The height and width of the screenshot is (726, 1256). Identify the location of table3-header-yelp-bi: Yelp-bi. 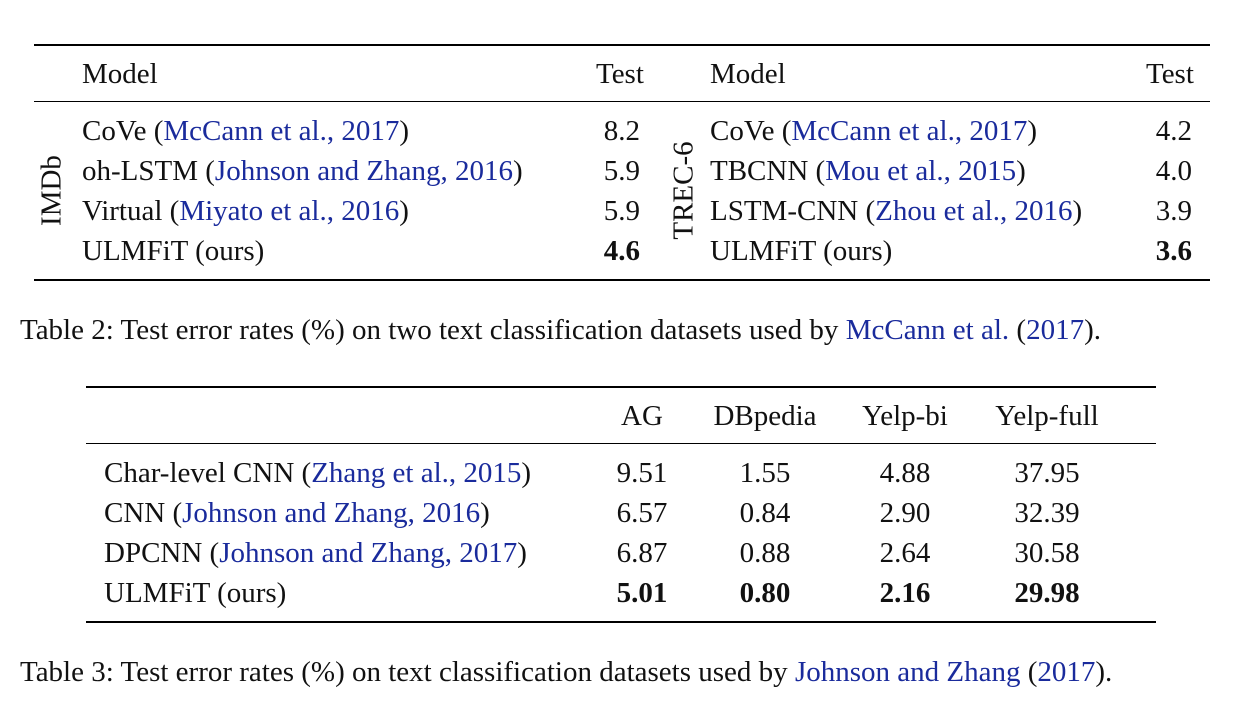
(905, 416).